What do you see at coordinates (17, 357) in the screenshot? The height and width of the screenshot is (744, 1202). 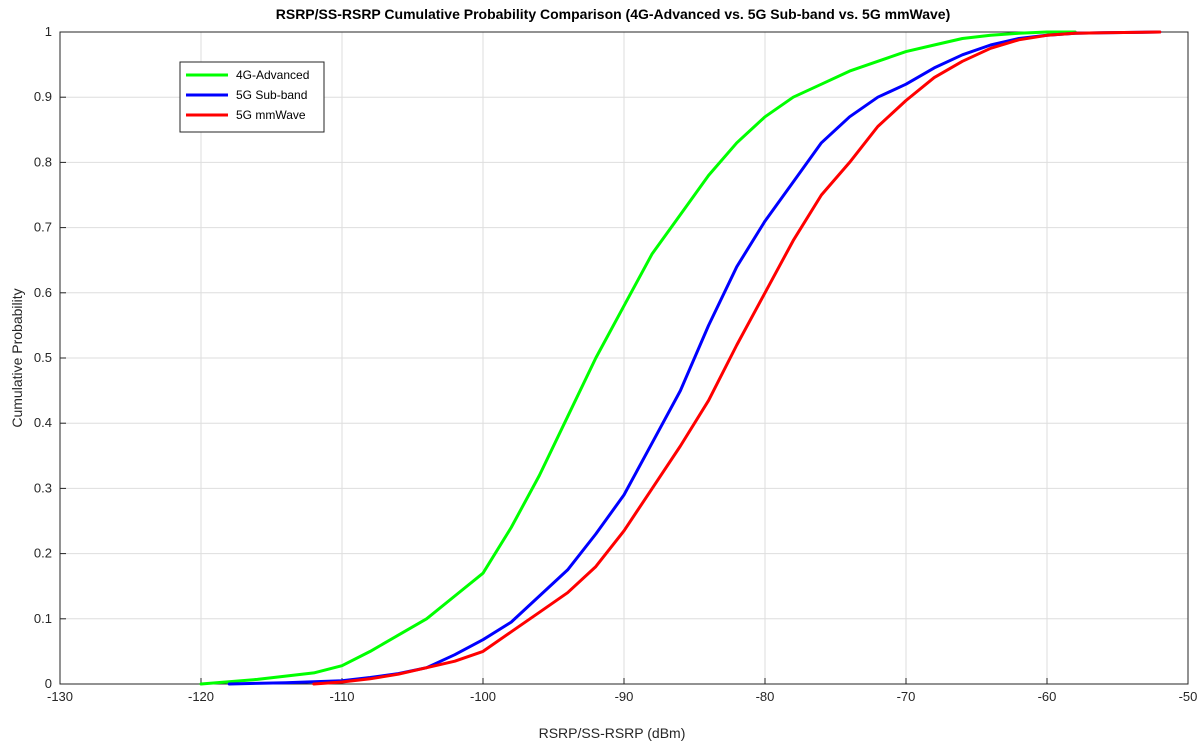 I see `y-axis-label: Cumulative Probability` at bounding box center [17, 357].